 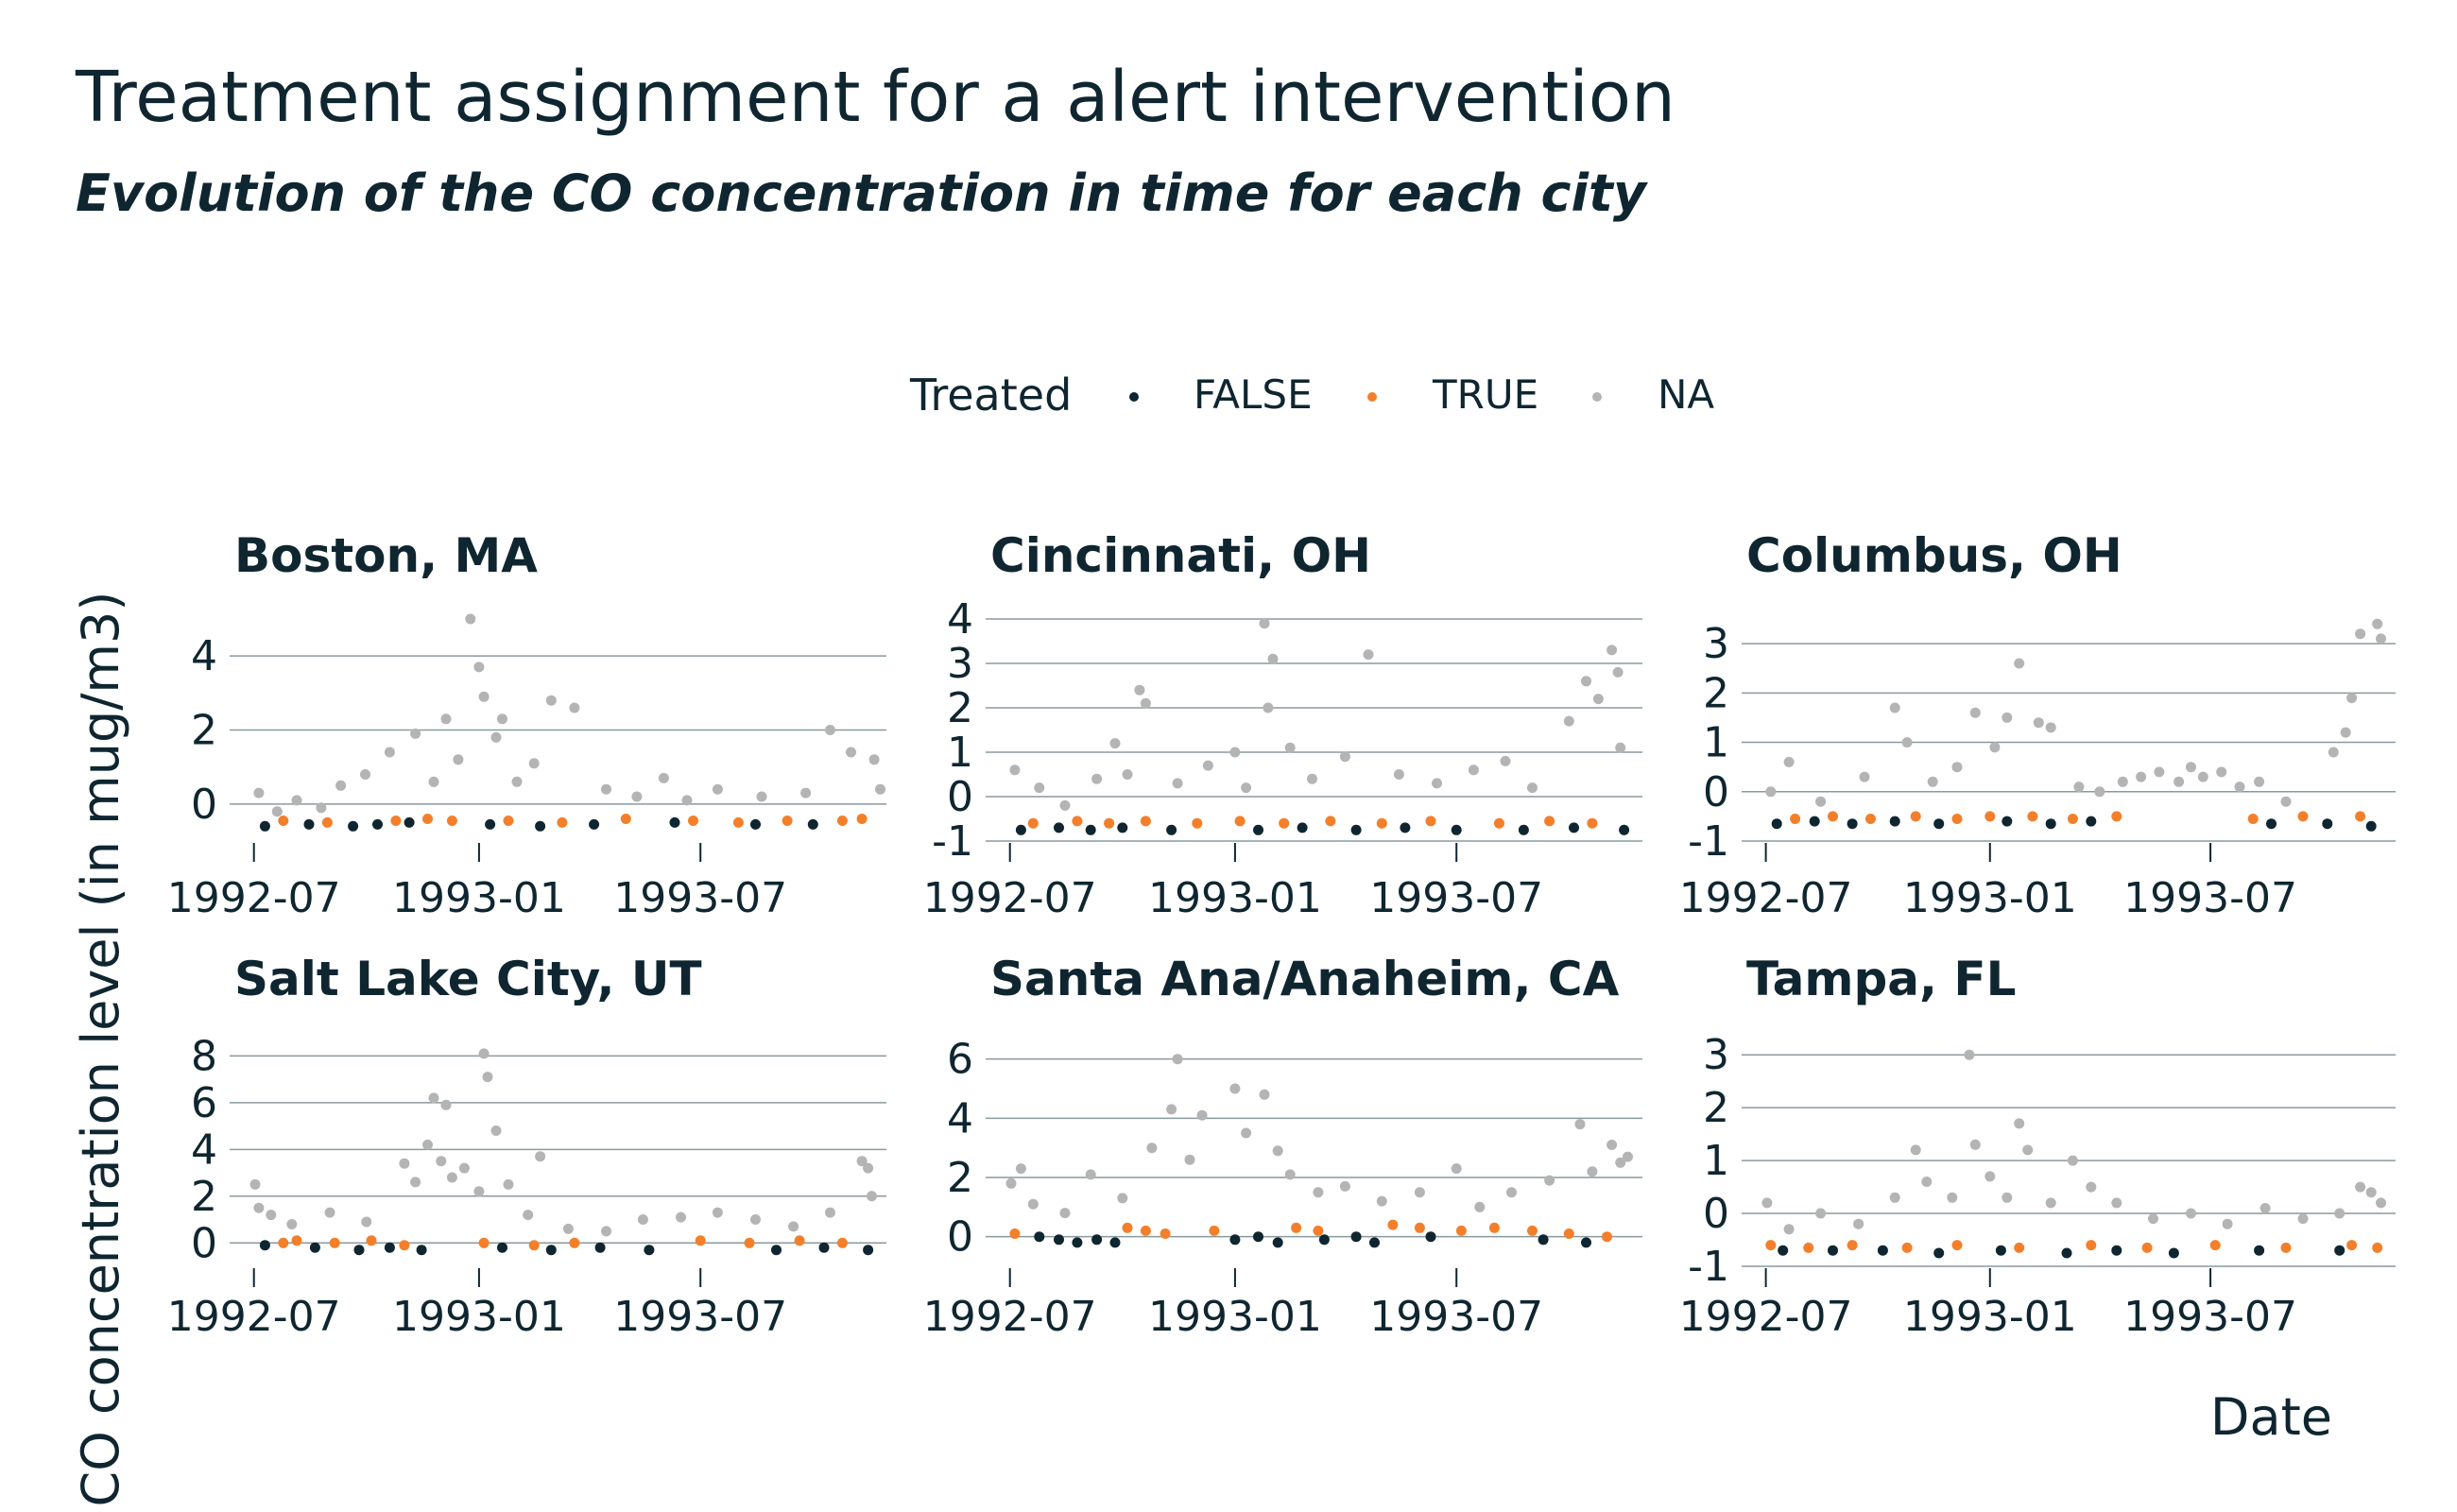 I want to click on x-axis-title: Date, so click(x=2271, y=1417).